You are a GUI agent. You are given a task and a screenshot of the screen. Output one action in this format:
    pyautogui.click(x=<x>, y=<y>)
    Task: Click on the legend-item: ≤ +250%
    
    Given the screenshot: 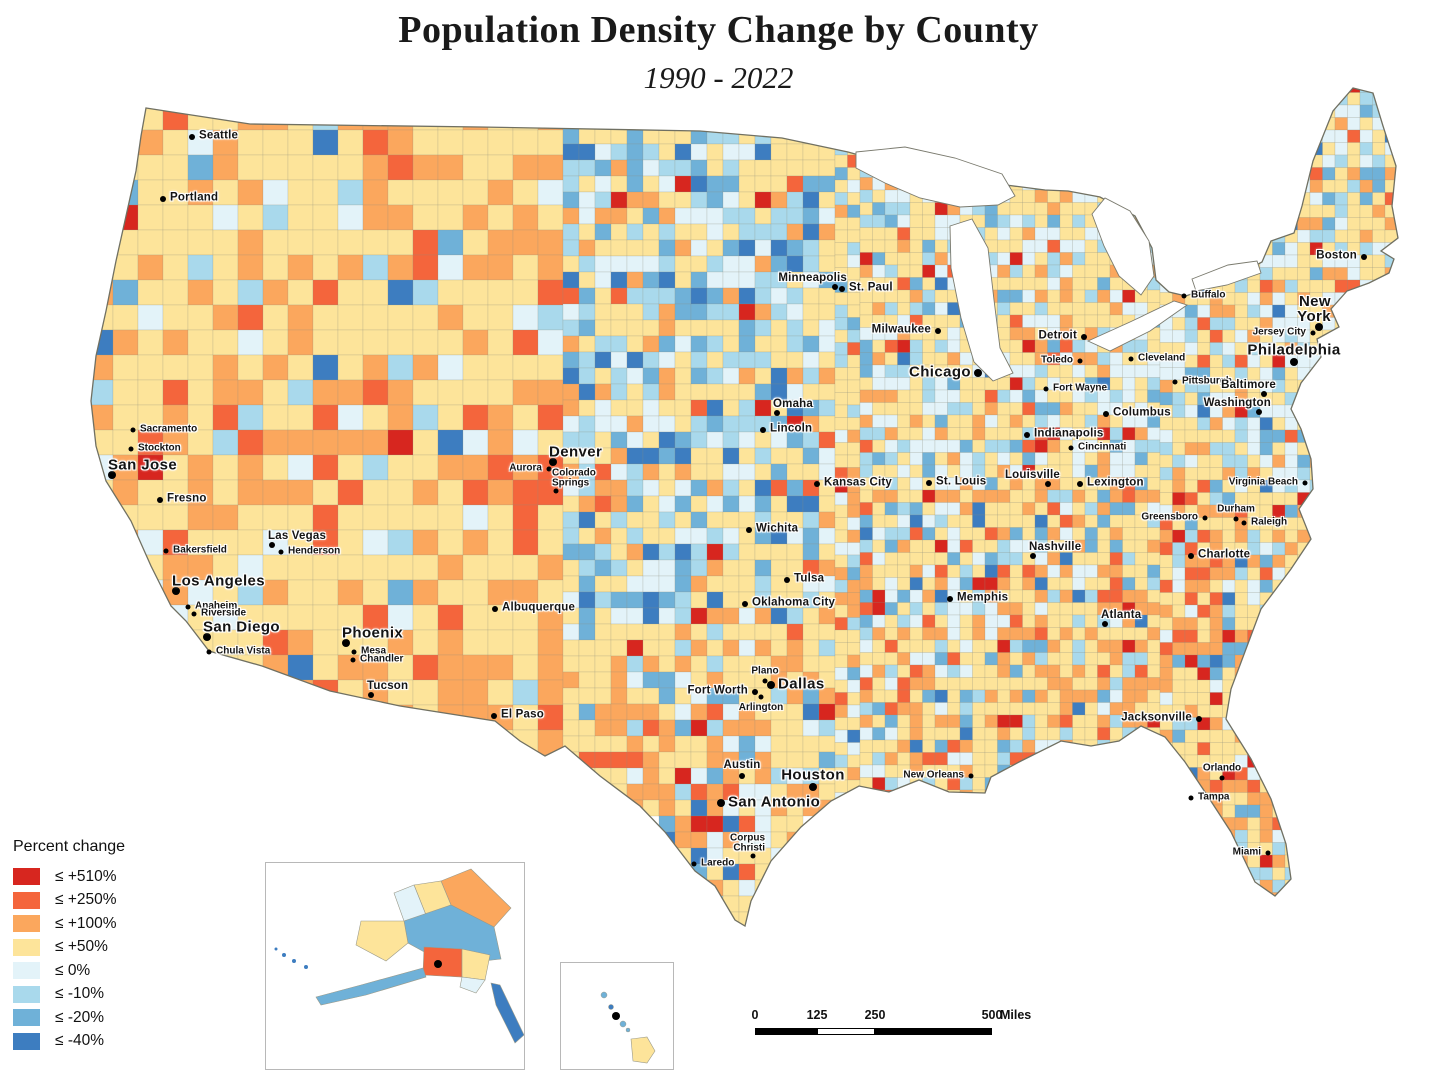 What is the action you would take?
    pyautogui.click(x=69, y=901)
    